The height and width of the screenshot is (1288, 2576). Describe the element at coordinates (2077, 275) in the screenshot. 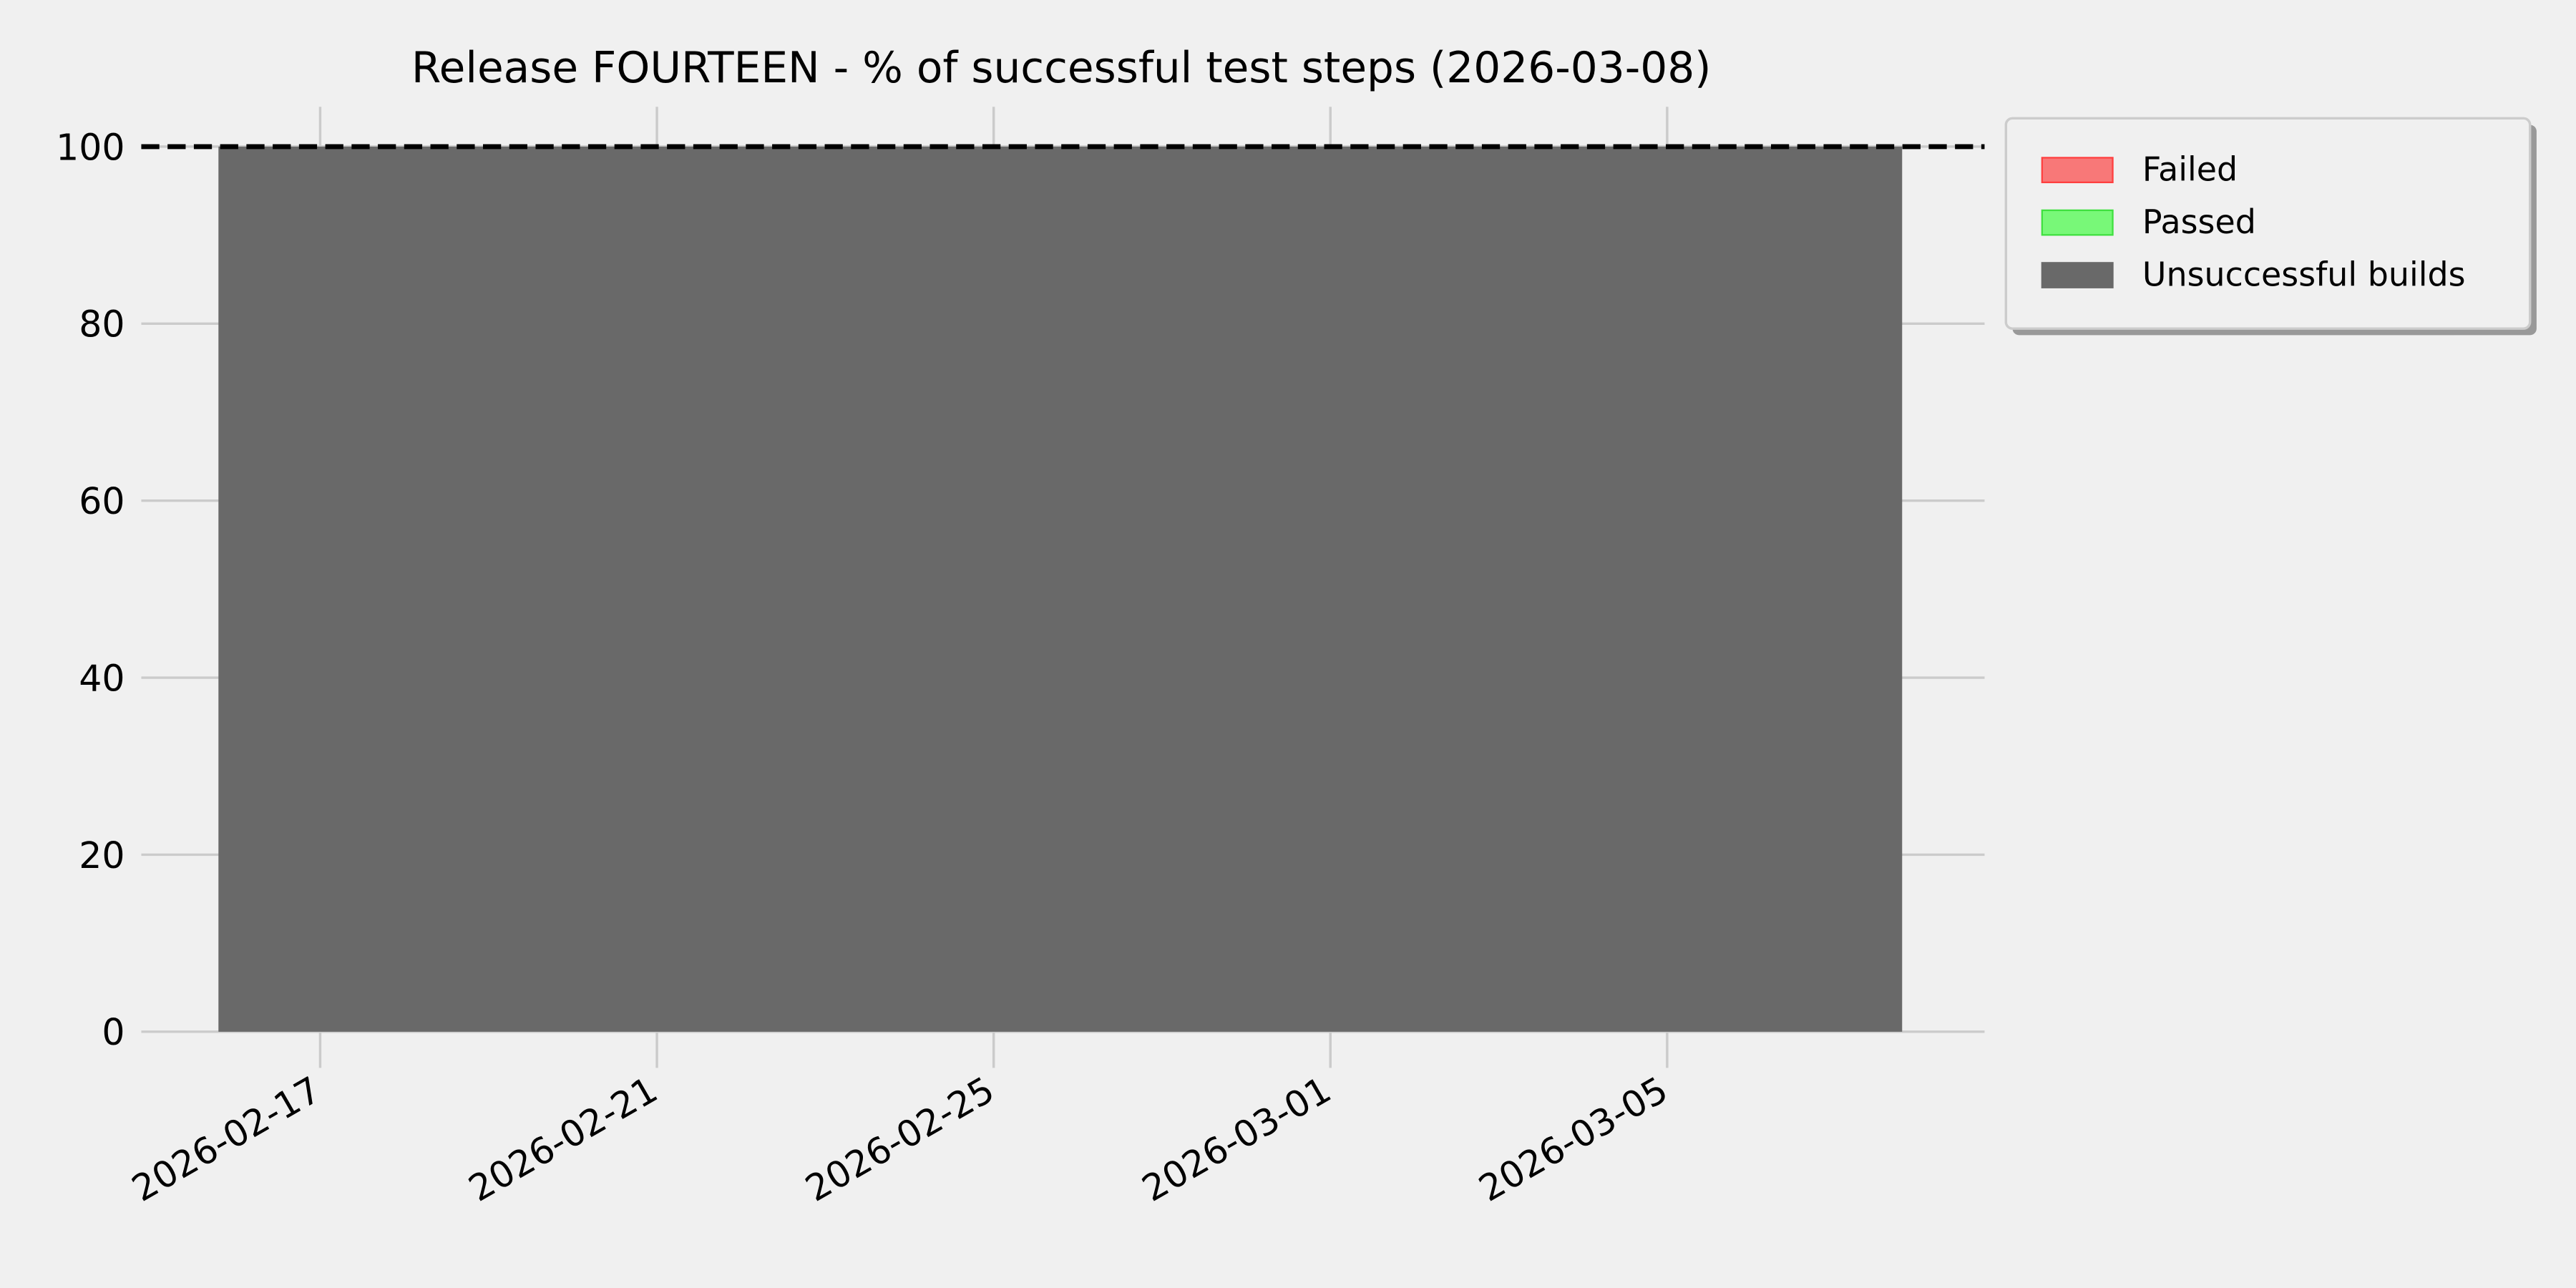

I see `legend-swatch-unsuccessful-builds` at that location.